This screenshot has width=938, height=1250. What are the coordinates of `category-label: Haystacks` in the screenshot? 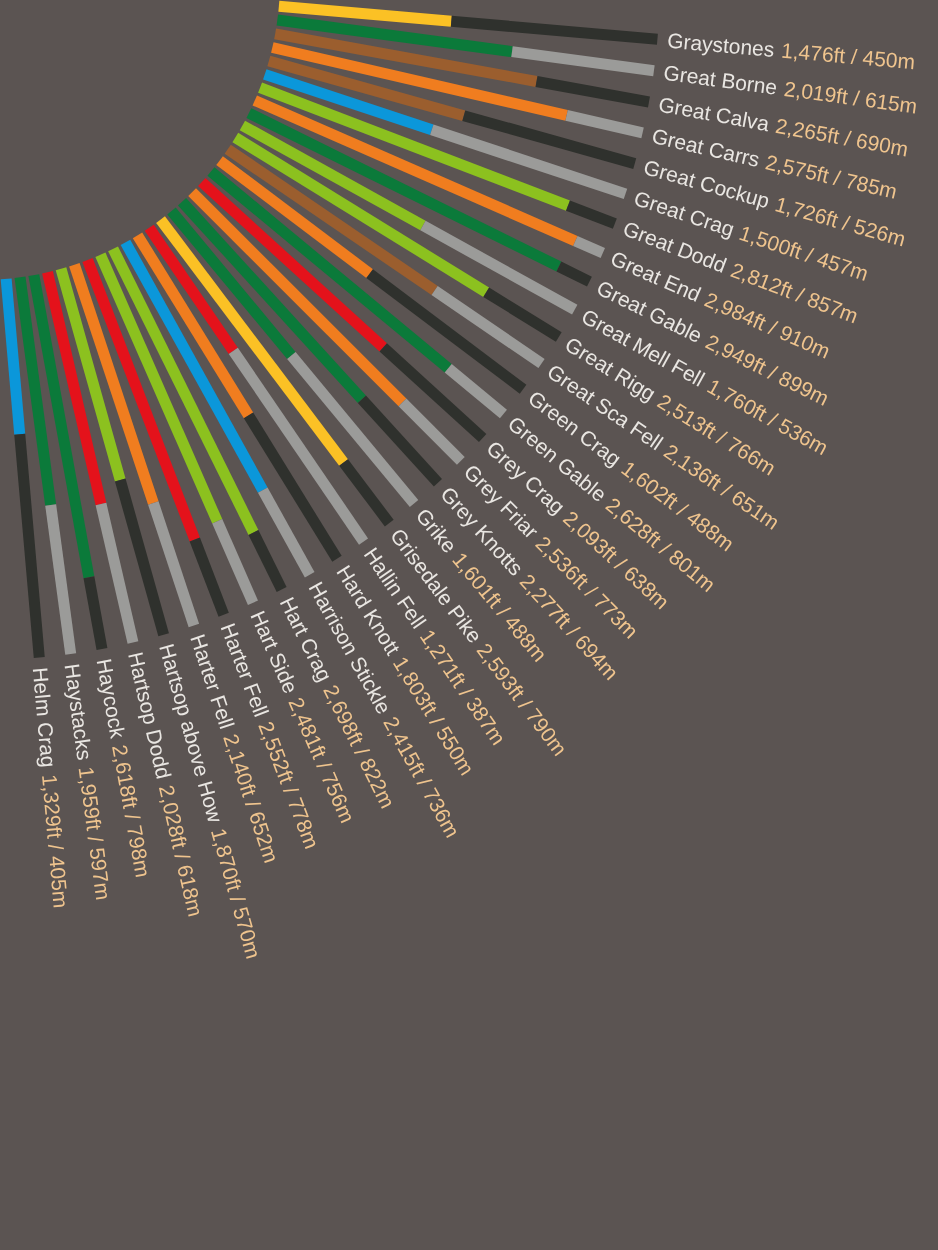 It's located at (78, 712).